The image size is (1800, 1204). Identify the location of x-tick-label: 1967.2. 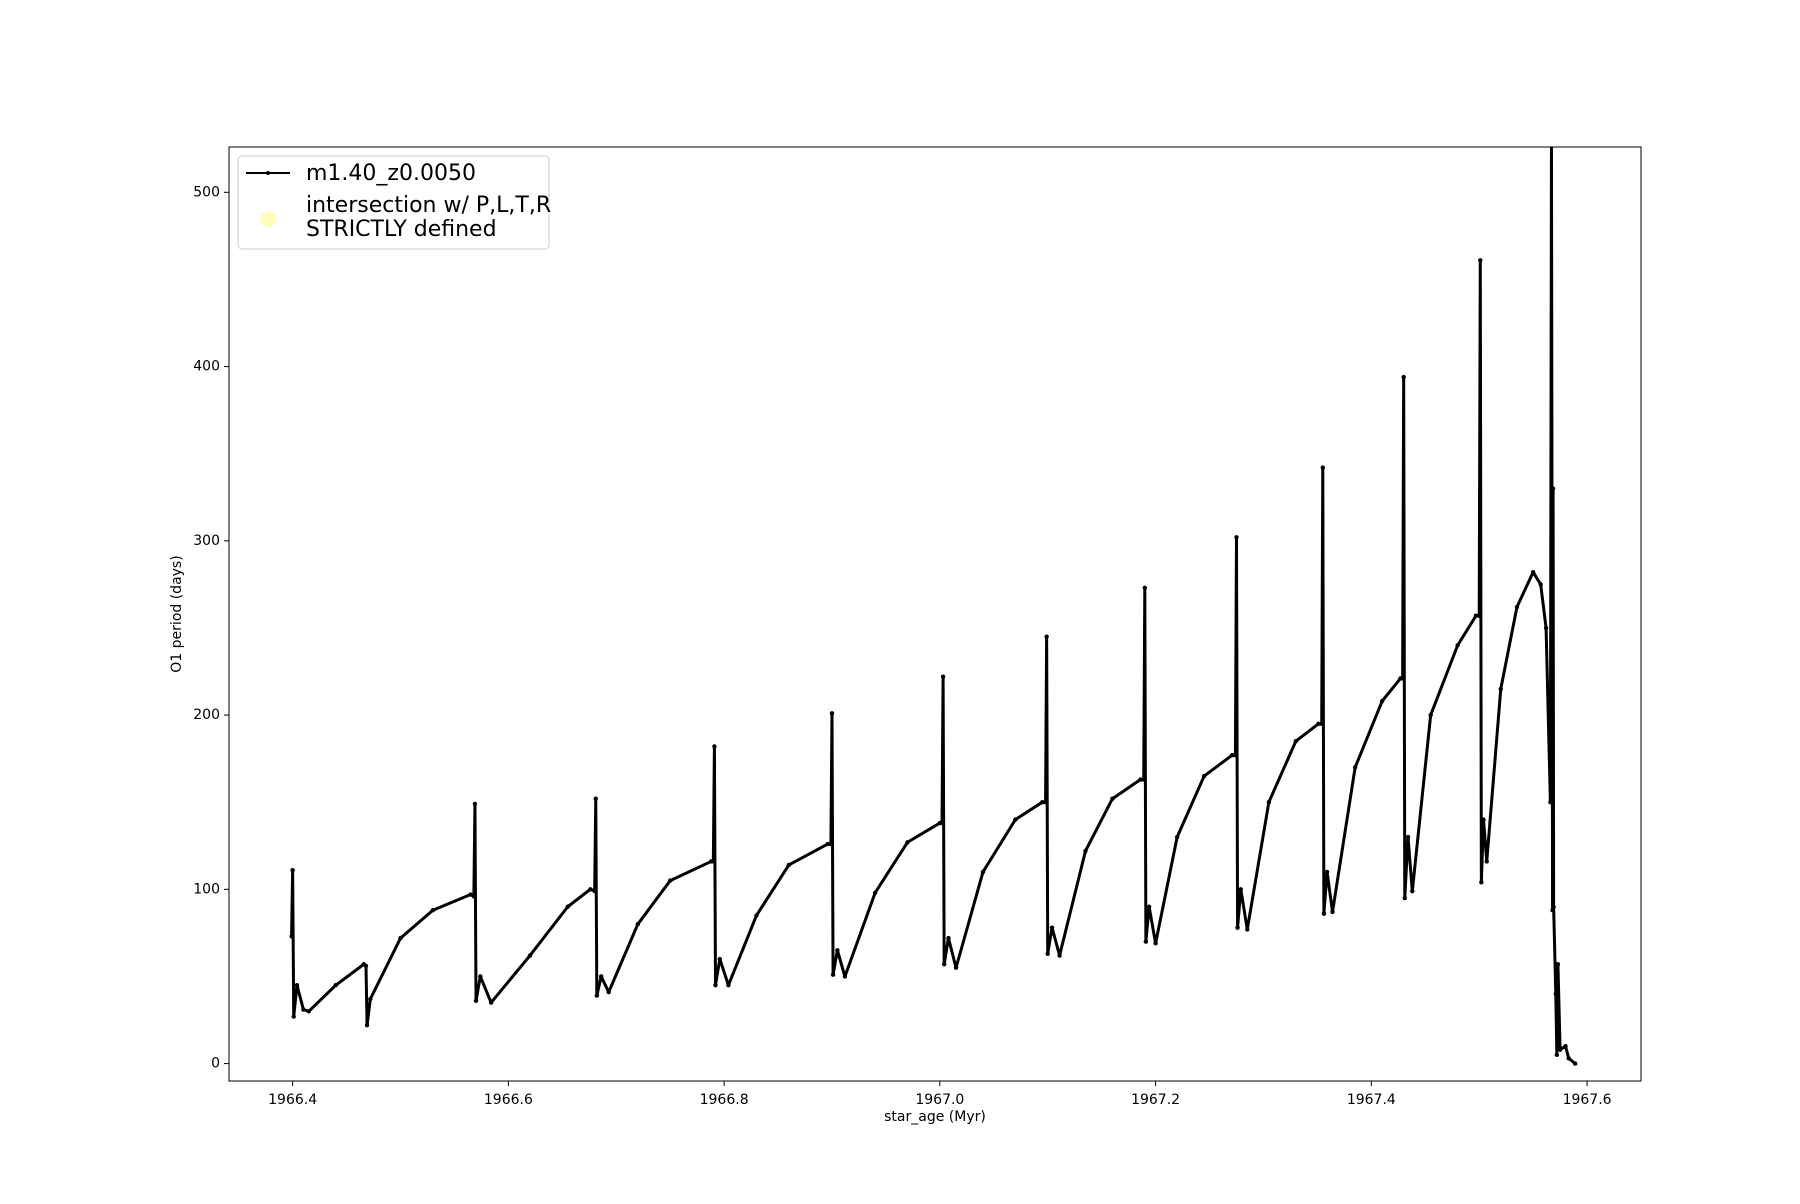
(1155, 1100).